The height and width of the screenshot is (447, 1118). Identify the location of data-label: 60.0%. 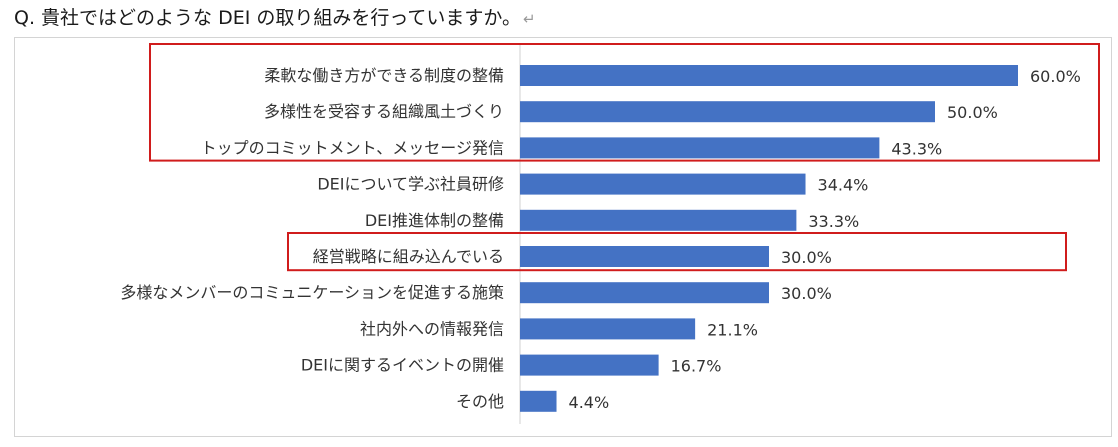
(1055, 76).